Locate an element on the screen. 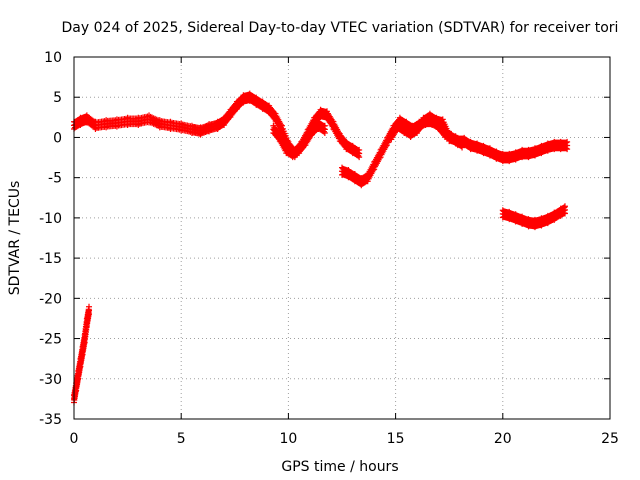  y-tick-label: 10 is located at coordinates (53, 58).